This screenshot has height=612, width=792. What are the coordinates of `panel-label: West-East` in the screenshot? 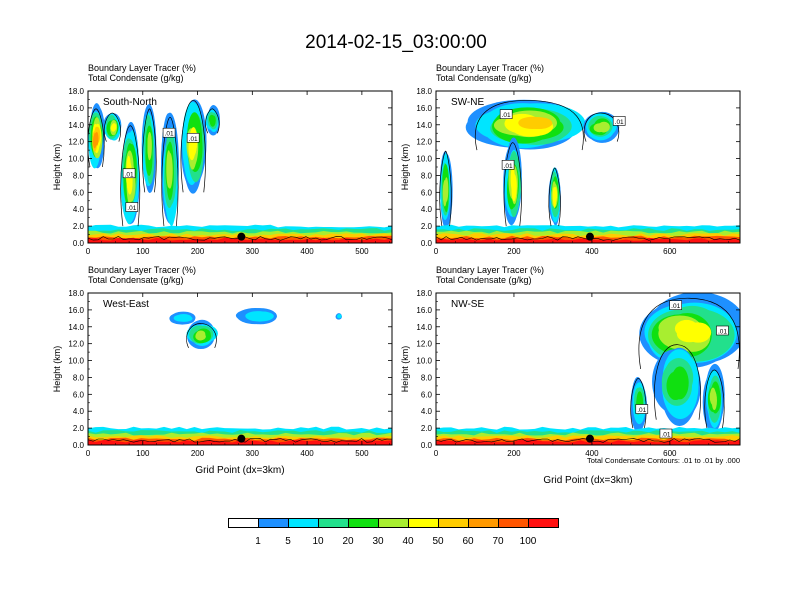 It's located at (126, 304).